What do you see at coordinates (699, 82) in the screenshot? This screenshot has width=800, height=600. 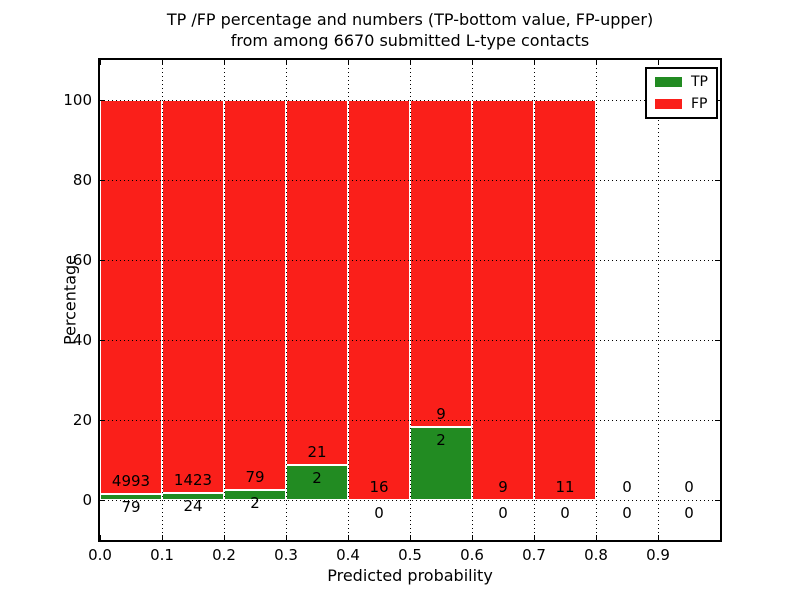 I see `legend-label: TP` at bounding box center [699, 82].